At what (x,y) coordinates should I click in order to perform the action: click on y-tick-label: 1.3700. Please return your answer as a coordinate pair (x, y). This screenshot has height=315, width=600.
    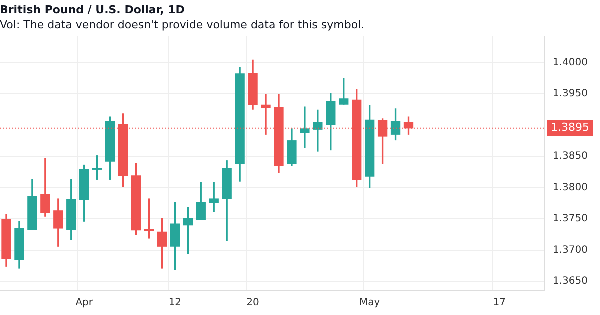
    Looking at the image, I should click on (570, 250).